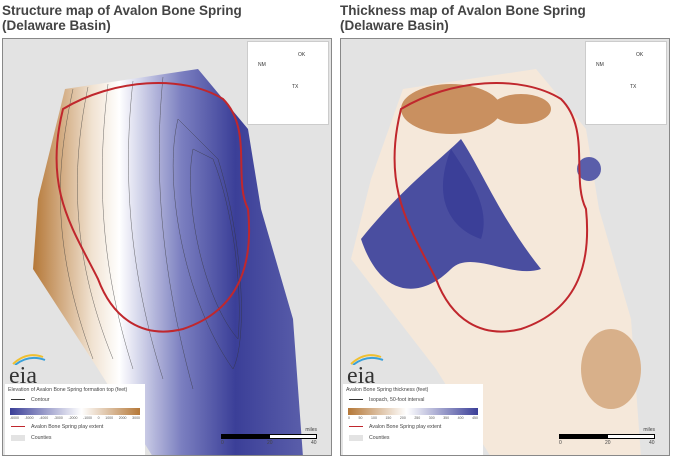 The width and height of the screenshot is (673, 457). I want to click on color-bar-ticks: 0 50 100 150 200 250 300 350 400 450, so click(413, 418).